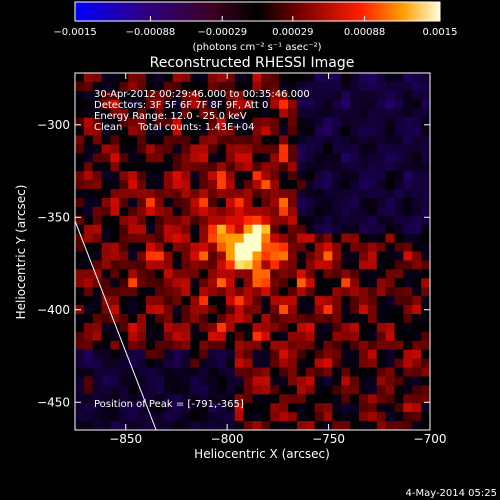 The image size is (500, 500). I want to click on x-axis-label: Heliocentric X (arcsec), so click(262, 454).